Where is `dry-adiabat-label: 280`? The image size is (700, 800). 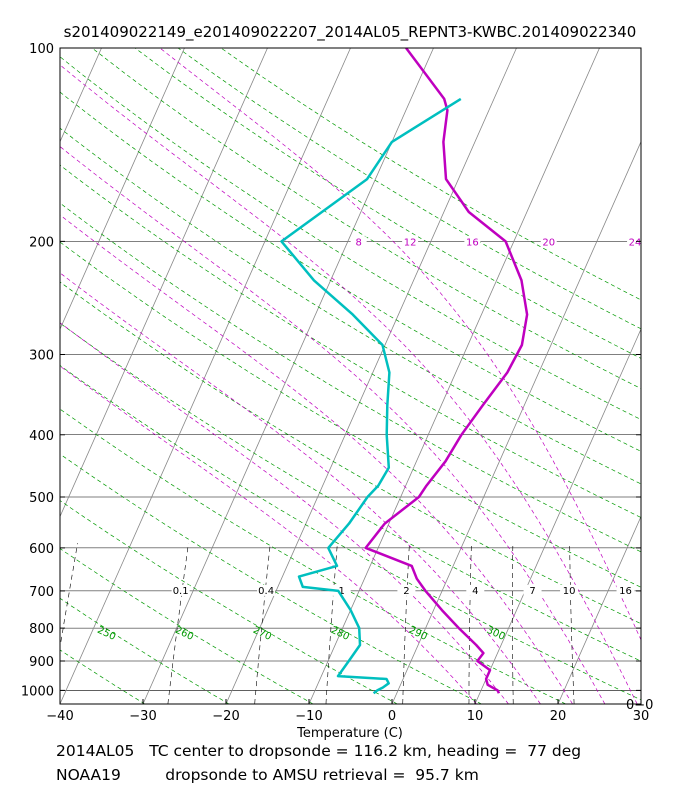 dry-adiabat-label: 280 is located at coordinates (340, 634).